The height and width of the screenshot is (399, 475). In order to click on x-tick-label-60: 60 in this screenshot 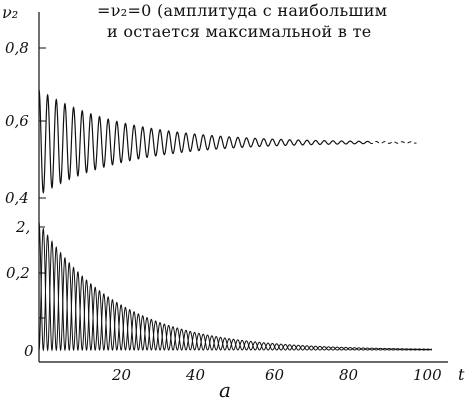, I will do `click(275, 375)`.